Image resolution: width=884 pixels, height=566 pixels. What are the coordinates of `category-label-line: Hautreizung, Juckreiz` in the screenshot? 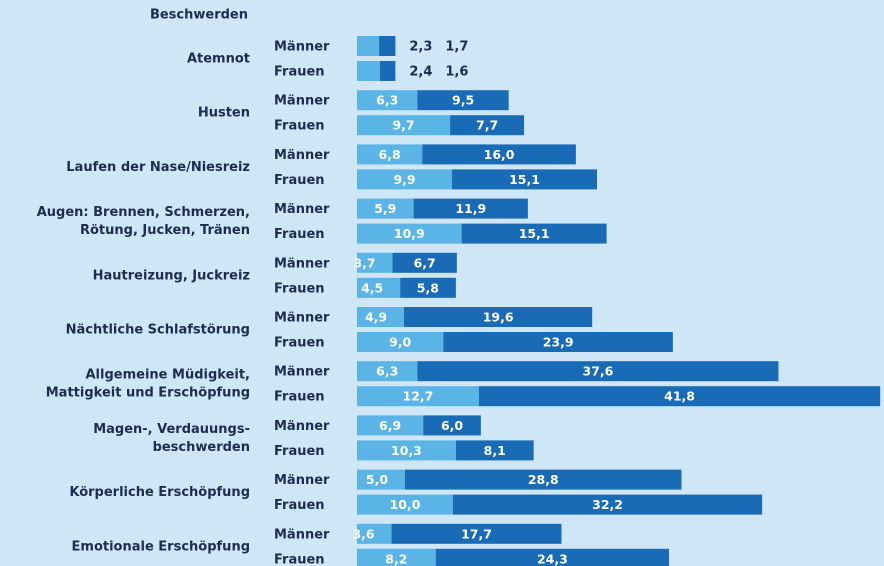 It's located at (171, 275).